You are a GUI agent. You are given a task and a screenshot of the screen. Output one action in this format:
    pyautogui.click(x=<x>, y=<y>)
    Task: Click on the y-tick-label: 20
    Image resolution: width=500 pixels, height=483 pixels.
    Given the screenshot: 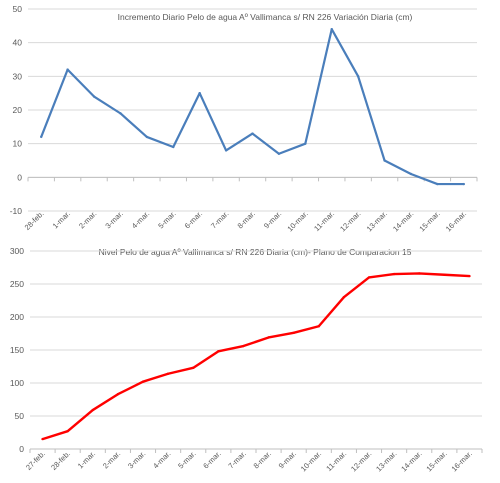 What is the action you would take?
    pyautogui.click(x=18, y=110)
    